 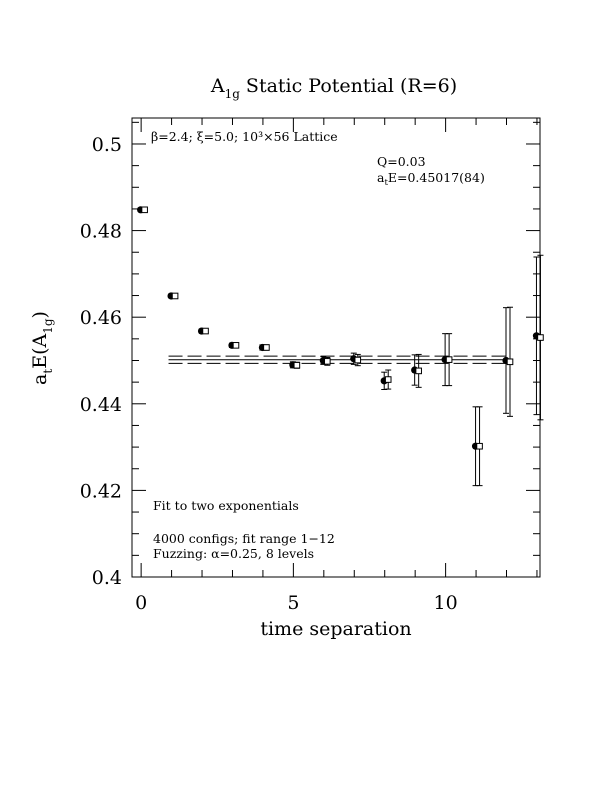 What do you see at coordinates (339, 359) in the screenshot?
I see `fit-band` at bounding box center [339, 359].